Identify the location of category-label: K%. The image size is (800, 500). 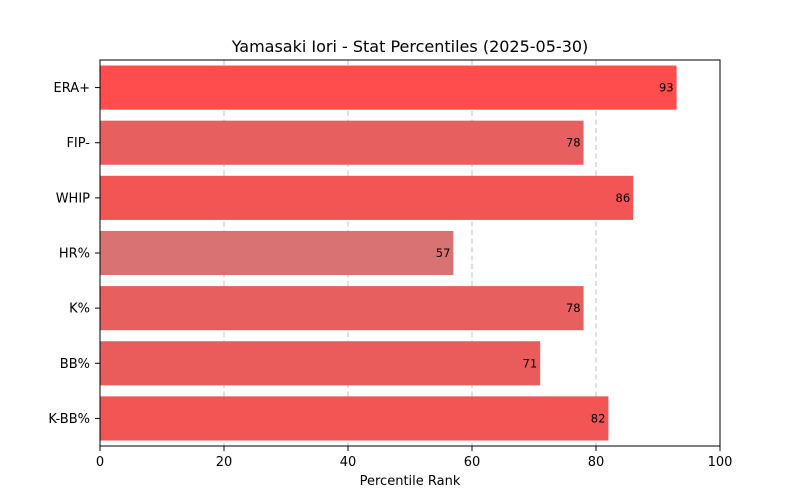
(79, 309).